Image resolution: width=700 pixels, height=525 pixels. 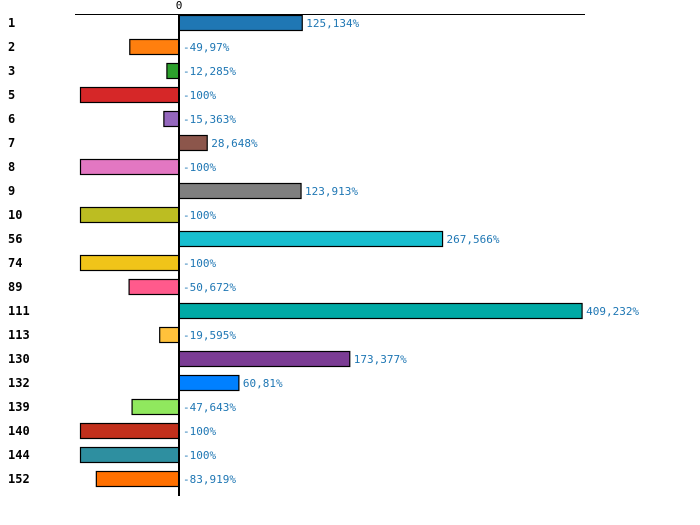 What do you see at coordinates (11, 47) in the screenshot?
I see `category-label: 2` at bounding box center [11, 47].